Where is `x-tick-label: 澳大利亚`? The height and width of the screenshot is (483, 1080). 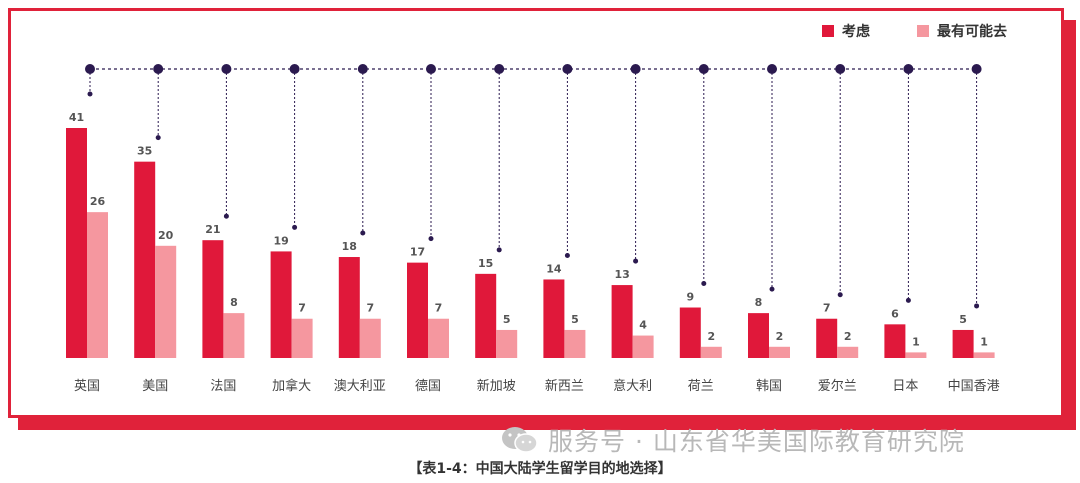
x-tick-label: 澳大利亚 is located at coordinates (360, 386).